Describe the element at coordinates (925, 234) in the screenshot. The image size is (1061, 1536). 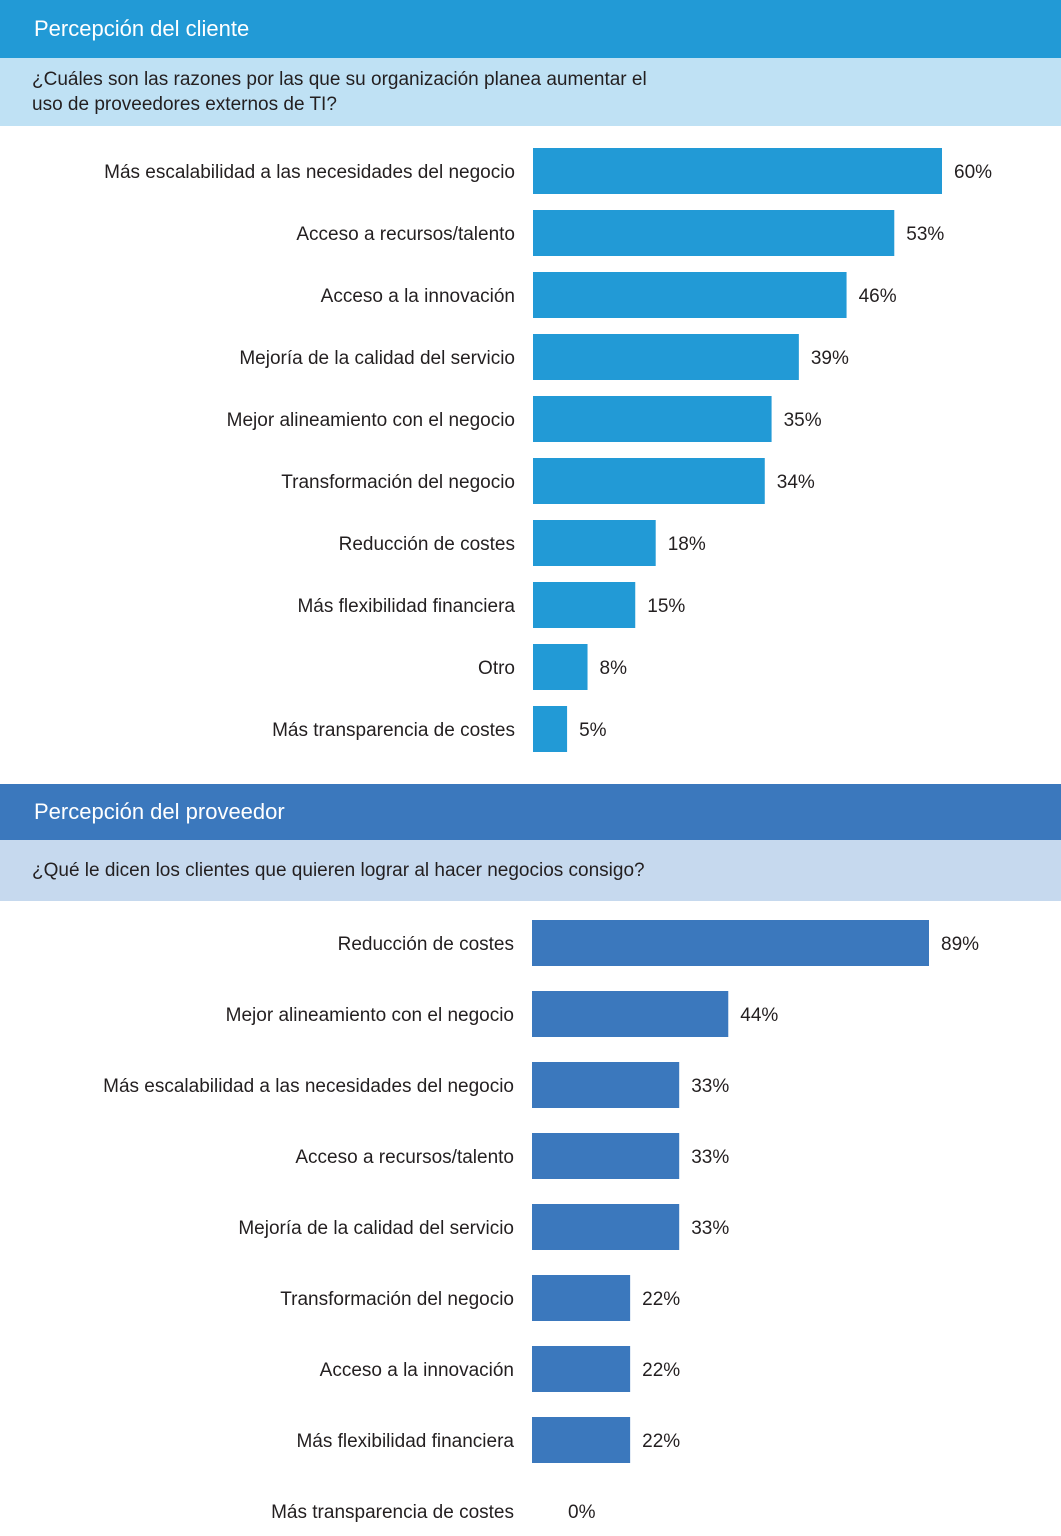
I see `value-label: 53%` at that location.